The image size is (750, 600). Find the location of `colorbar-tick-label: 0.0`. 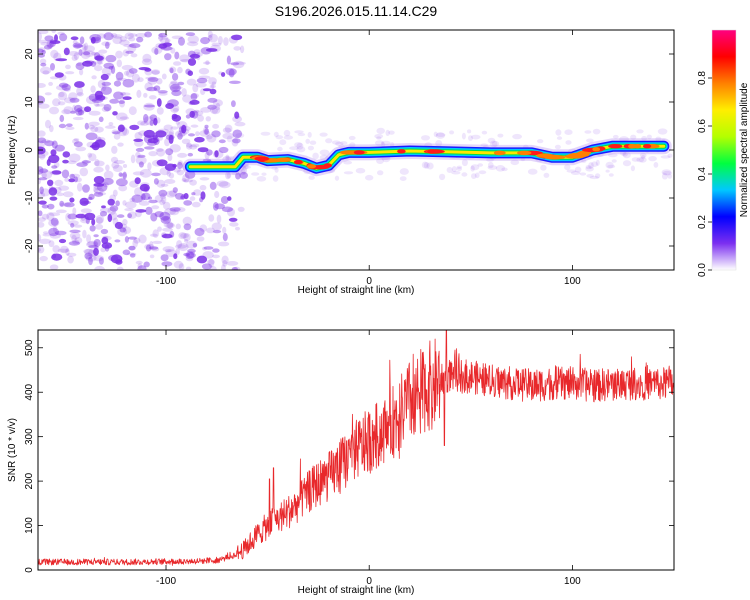

colorbar-tick-label: 0.0 is located at coordinates (702, 270).